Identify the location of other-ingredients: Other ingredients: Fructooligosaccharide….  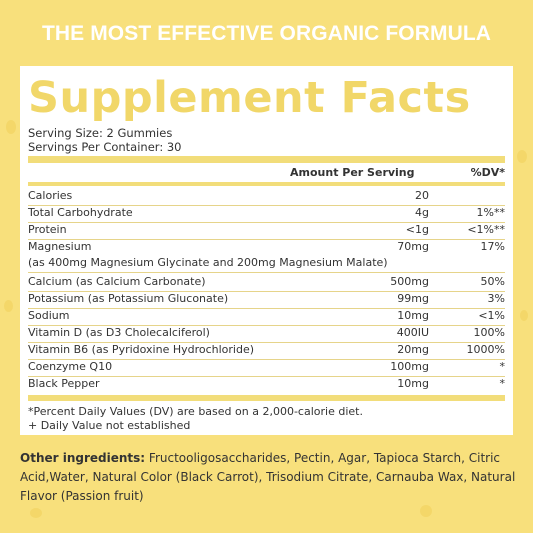
(270, 477).